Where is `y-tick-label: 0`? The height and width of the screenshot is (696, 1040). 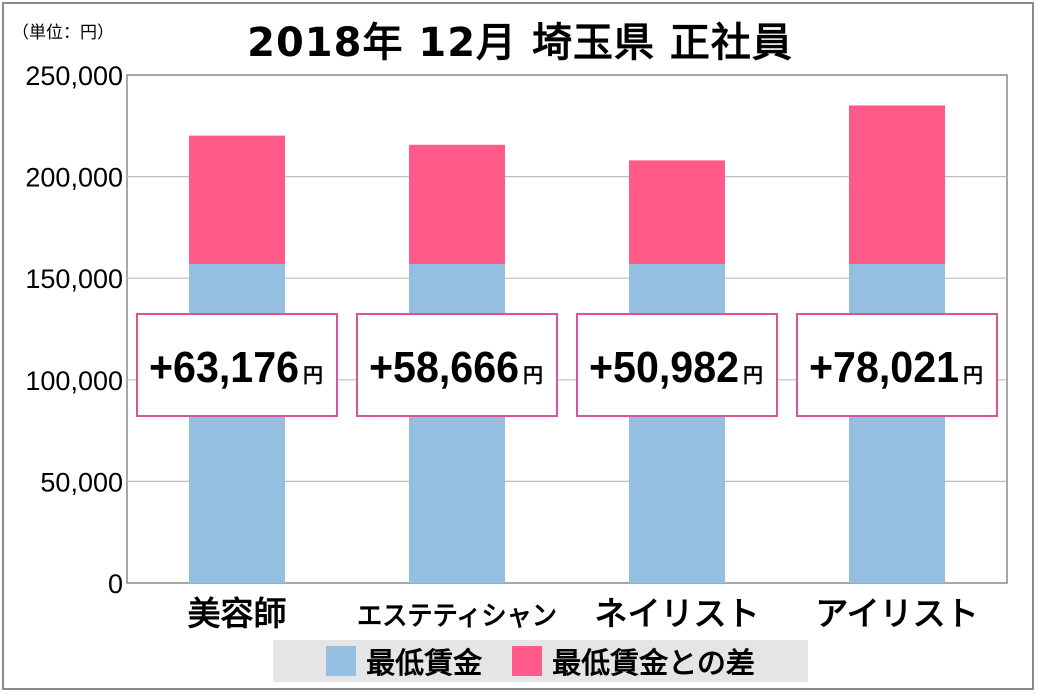
y-tick-label: 0 is located at coordinates (115, 584).